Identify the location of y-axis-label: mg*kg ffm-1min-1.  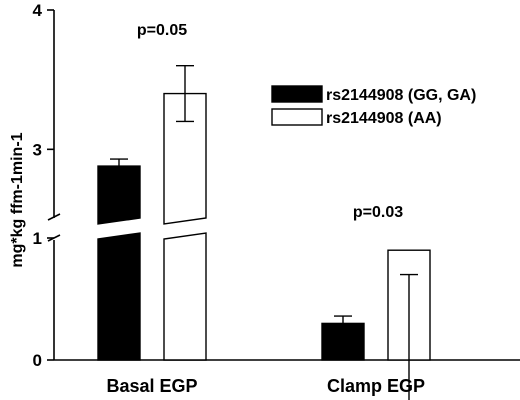
(17, 199).